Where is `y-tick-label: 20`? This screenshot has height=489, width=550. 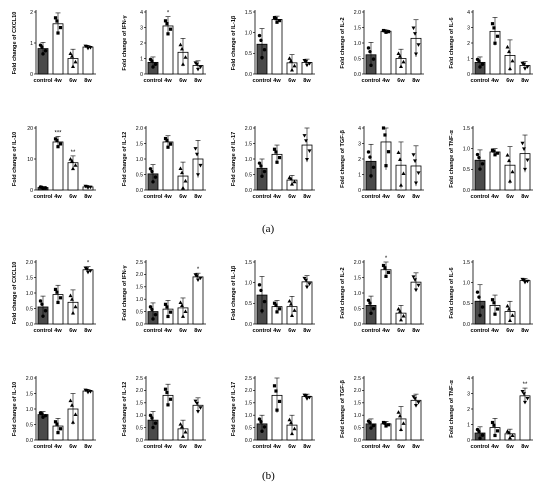
y-tick-label: 20 is located at coordinates (30, 129).